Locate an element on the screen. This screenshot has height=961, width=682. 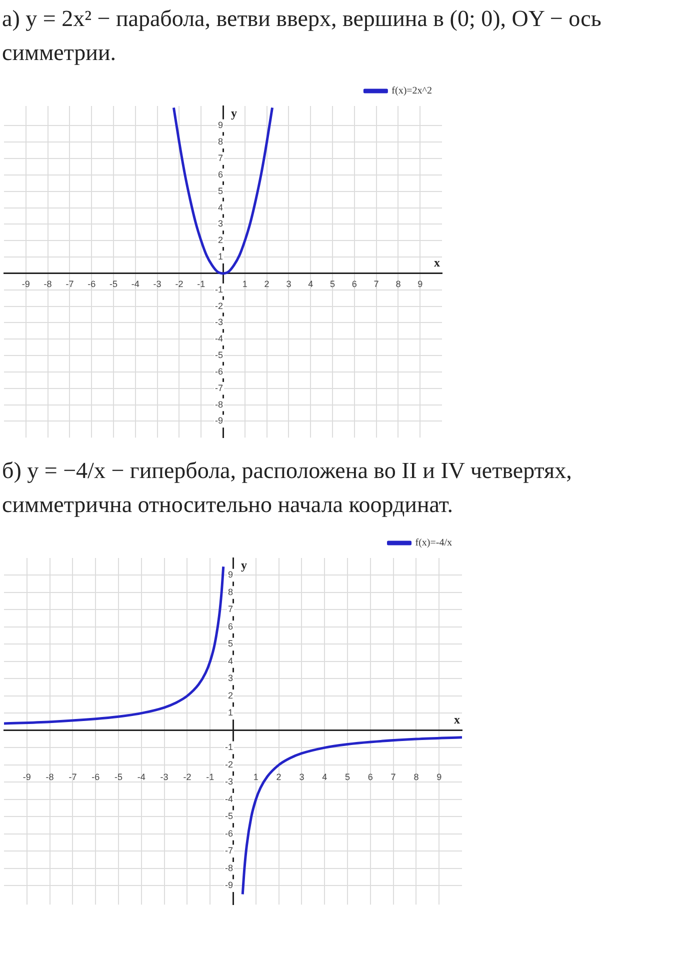
legend-label: f(x)=2x^2 is located at coordinates (412, 91).